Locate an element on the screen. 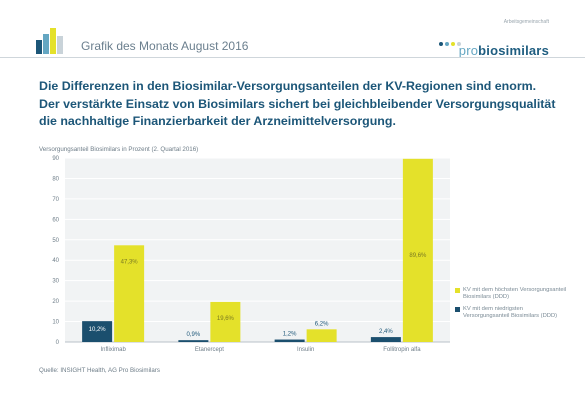 The image size is (585, 414). data-label-low: 10,2% is located at coordinates (98, 330).